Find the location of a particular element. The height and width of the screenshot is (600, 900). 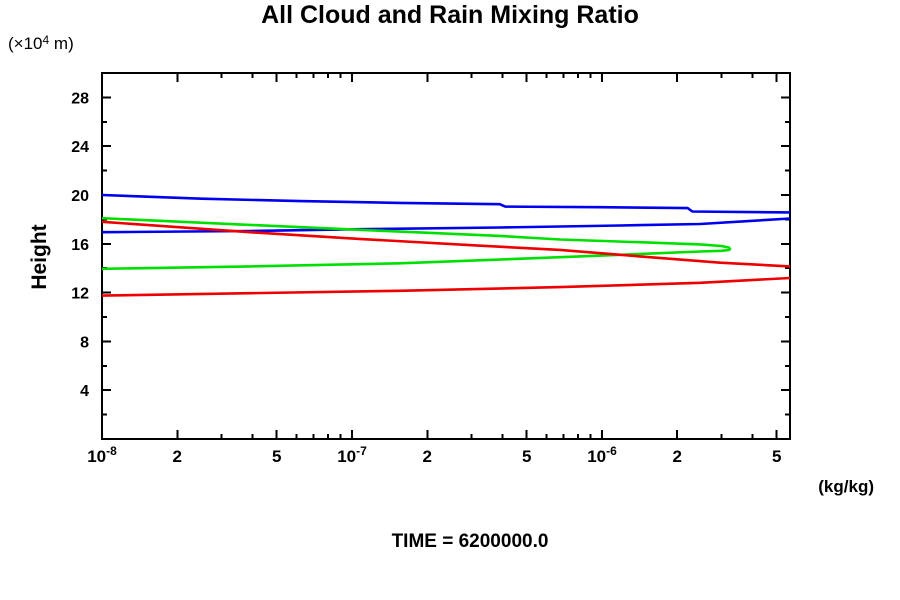

page-title: All Cloud and Rain Mixing Ratio is located at coordinates (450, 15).